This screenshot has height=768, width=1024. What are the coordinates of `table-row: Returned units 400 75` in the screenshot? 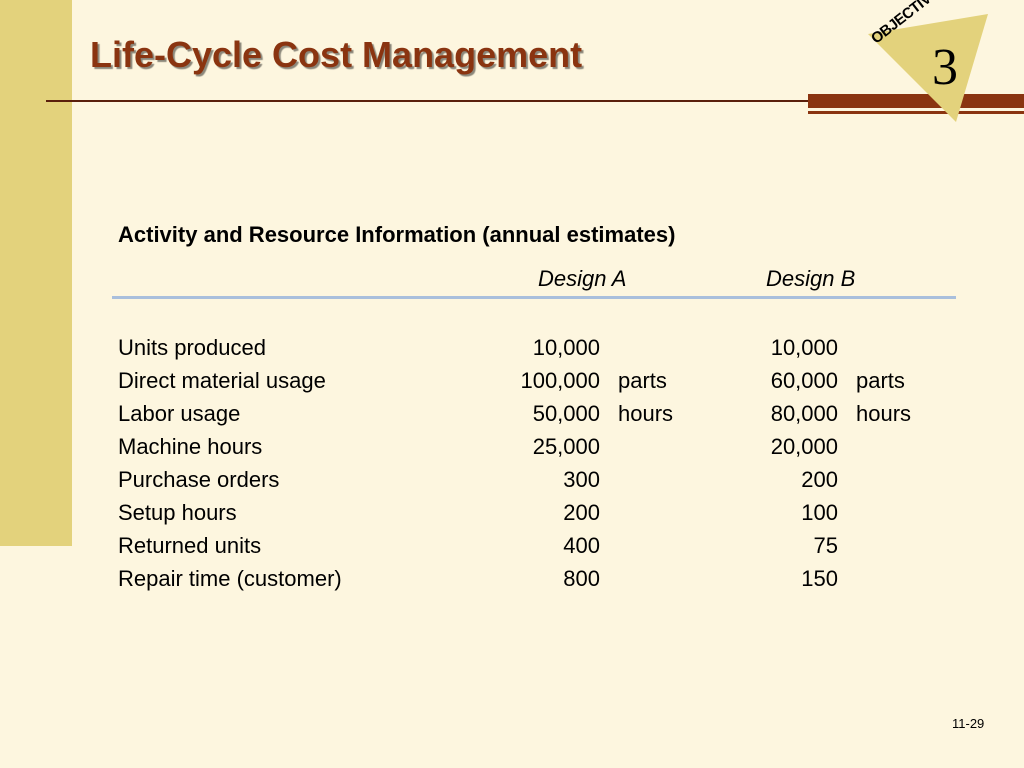 It's located at (538, 546).